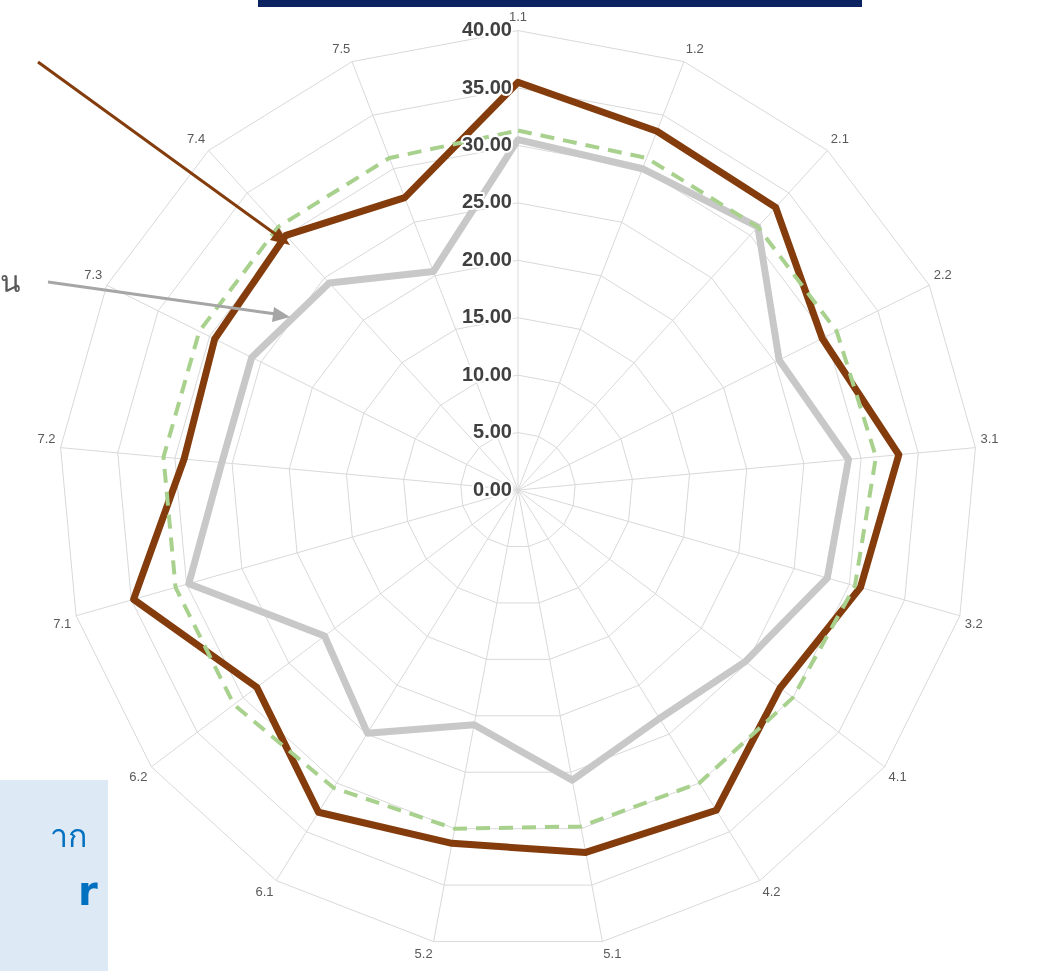 The height and width of the screenshot is (971, 1037). Describe the element at coordinates (46, 438) in the screenshot. I see `spoke-label: 7.2` at that location.